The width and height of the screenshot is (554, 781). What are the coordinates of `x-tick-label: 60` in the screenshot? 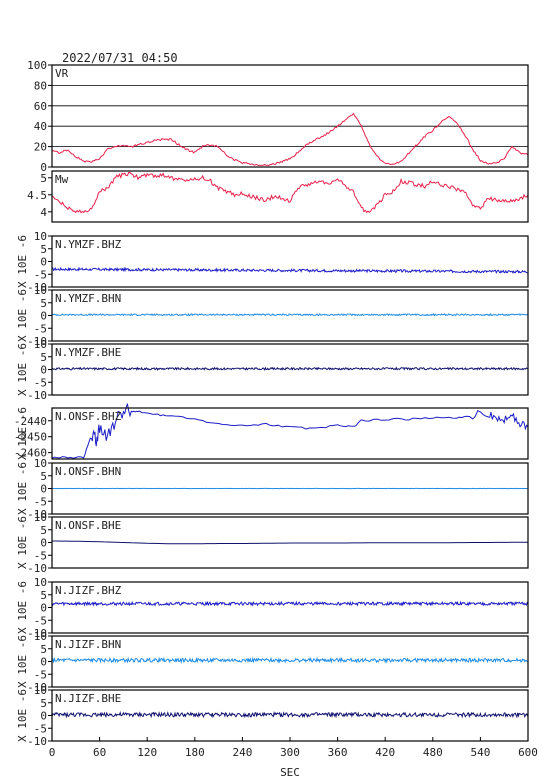 It's located at (99, 752).